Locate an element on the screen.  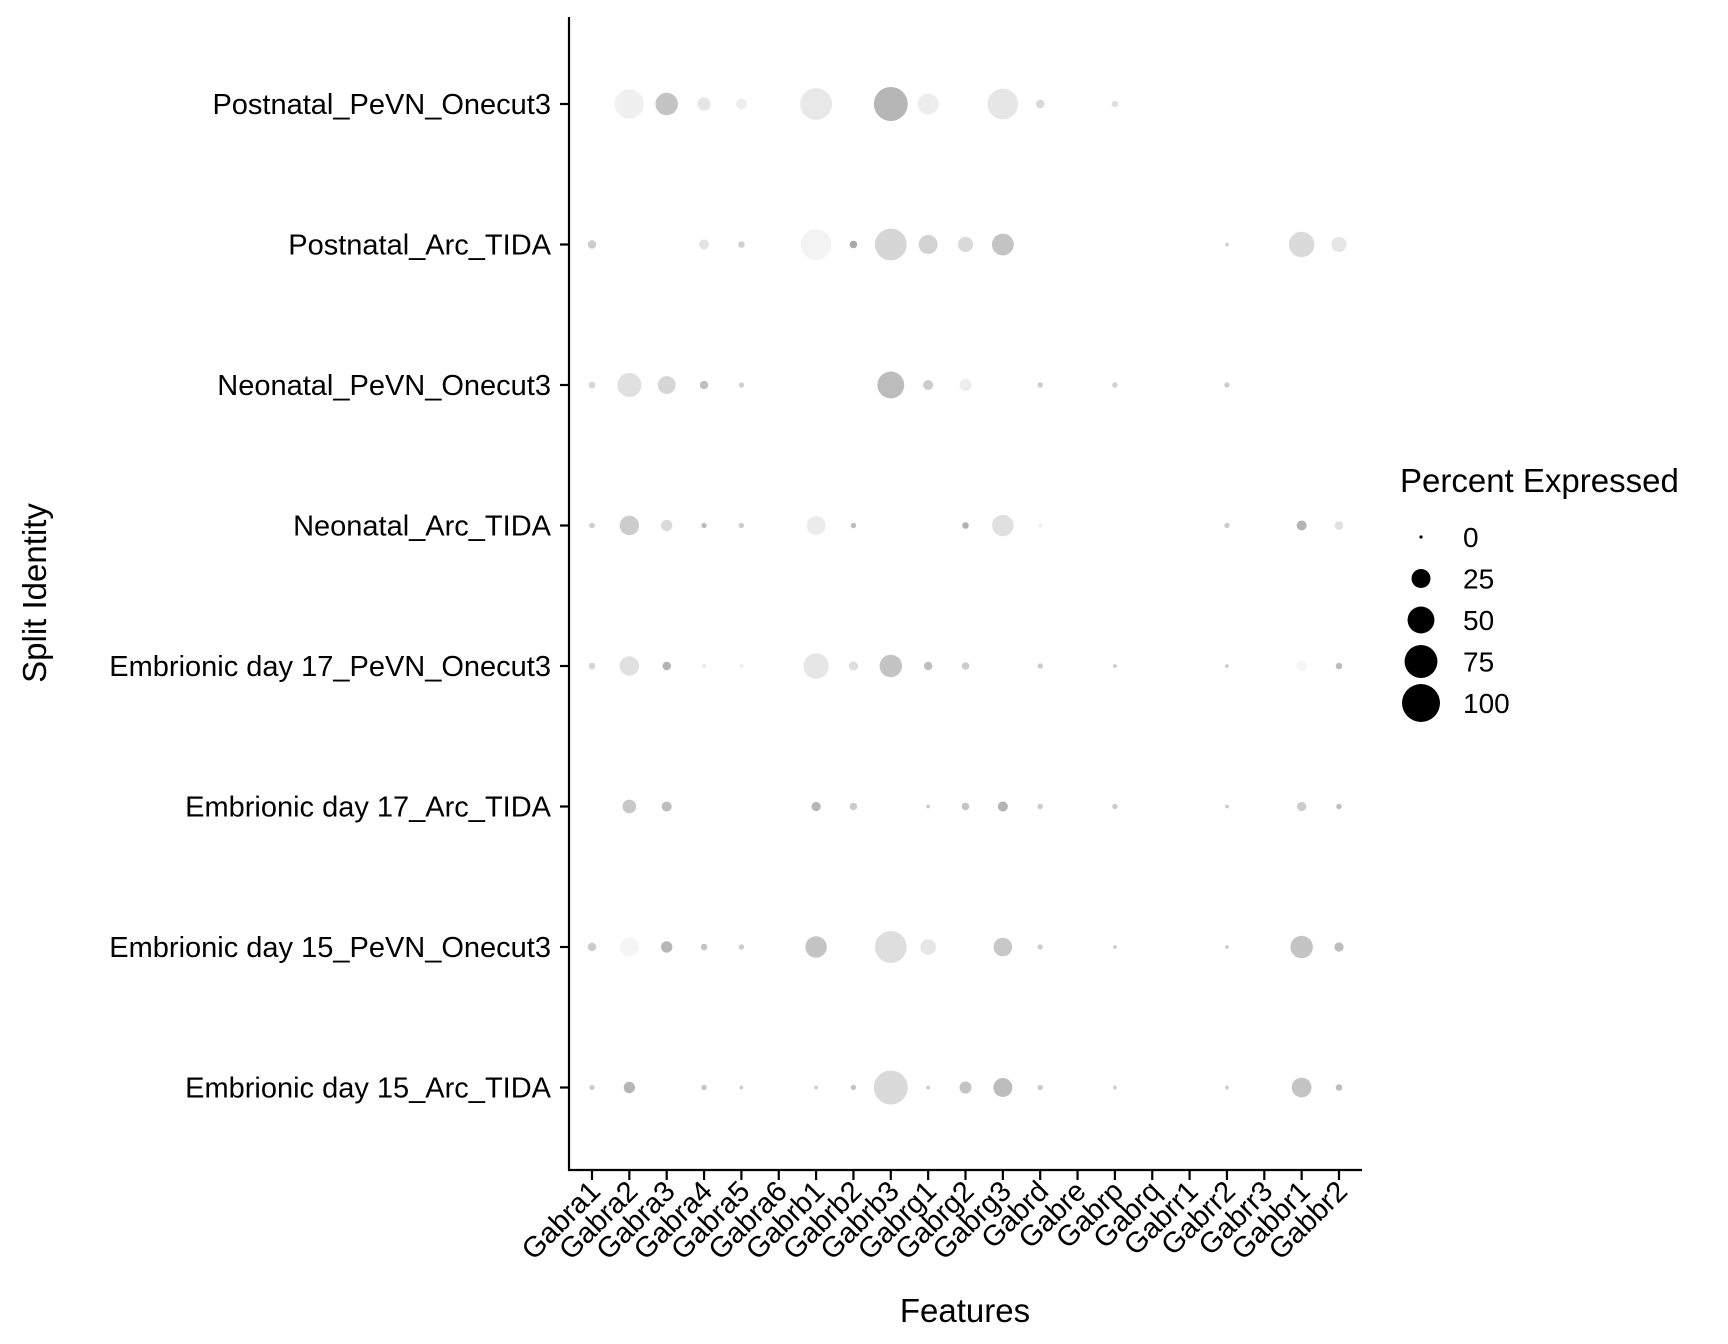
y-tick-label: Neonatal_PeVN_Onecut3 is located at coordinates (384, 386).